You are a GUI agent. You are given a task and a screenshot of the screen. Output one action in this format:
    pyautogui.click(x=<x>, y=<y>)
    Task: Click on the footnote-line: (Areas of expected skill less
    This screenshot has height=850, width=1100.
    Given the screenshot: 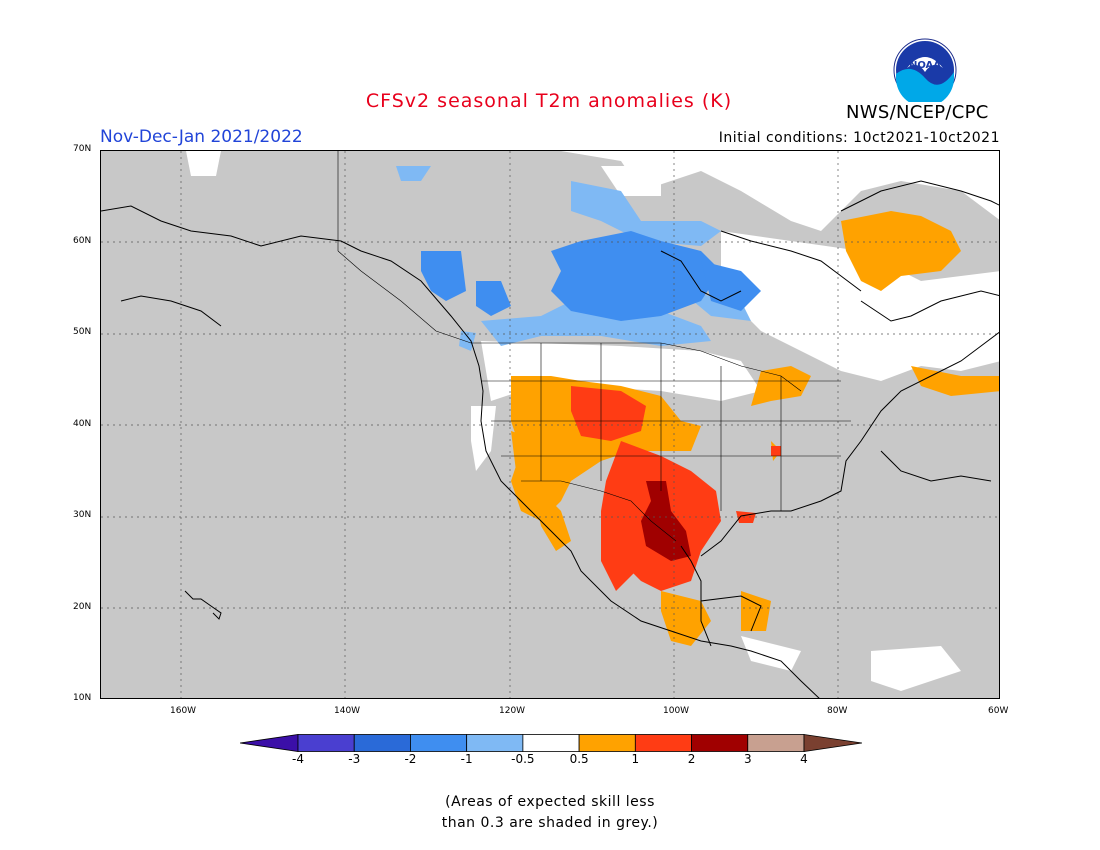 What is the action you would take?
    pyautogui.click(x=550, y=802)
    